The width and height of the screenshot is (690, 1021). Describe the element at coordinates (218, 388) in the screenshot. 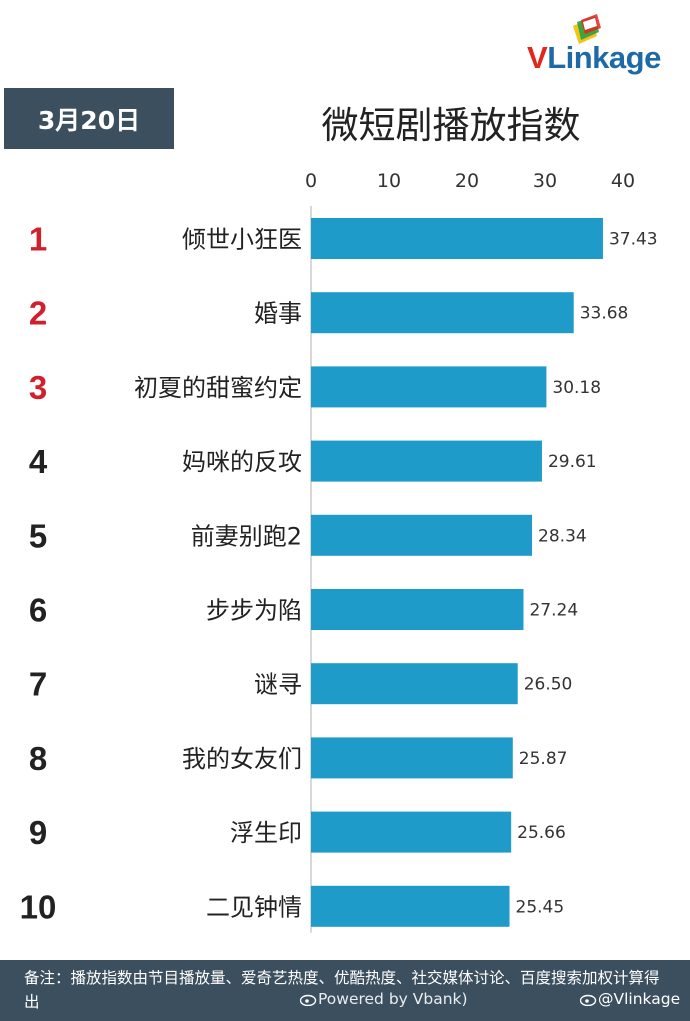

I see `category-label: 初夏的甜蜜约定` at that location.